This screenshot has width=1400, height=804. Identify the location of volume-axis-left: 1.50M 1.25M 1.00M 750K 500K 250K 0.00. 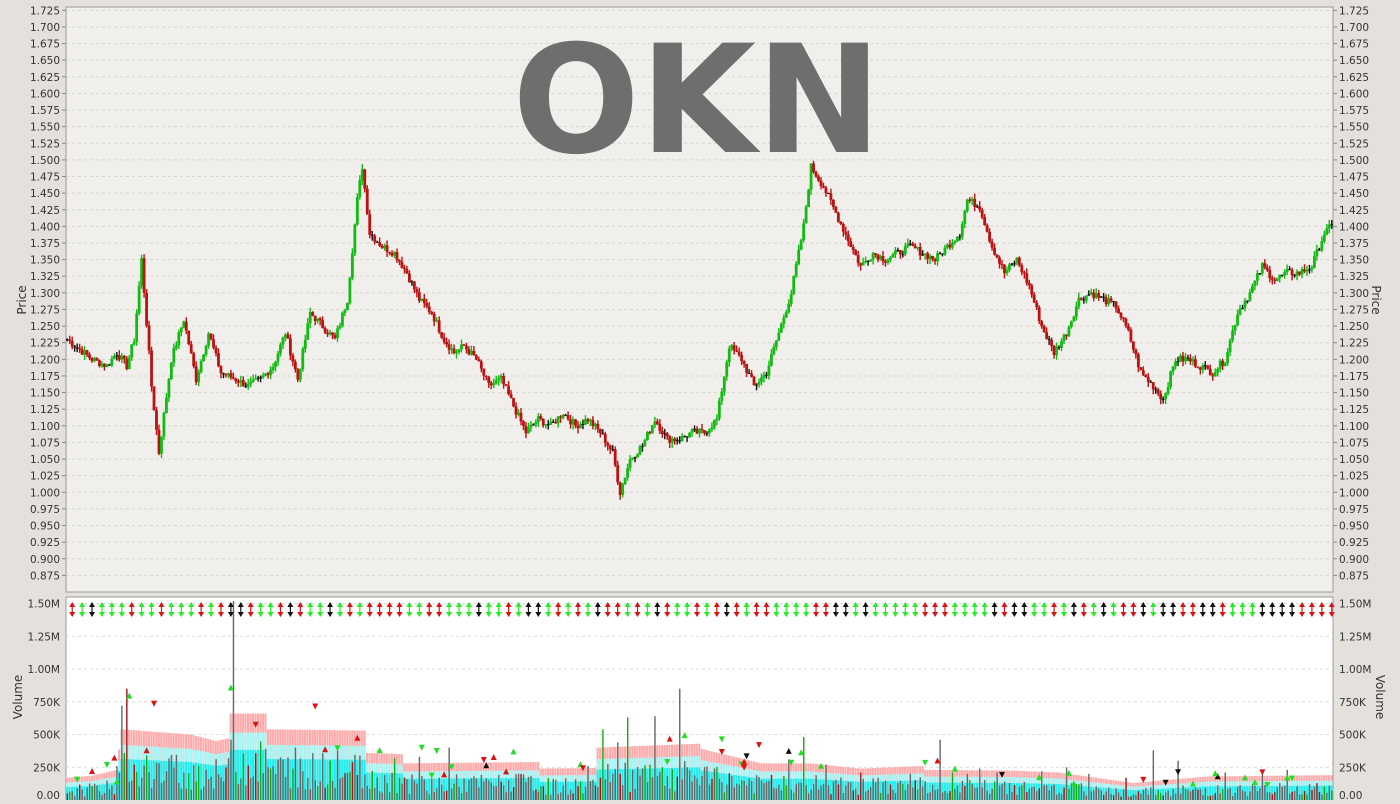
(45, 700).